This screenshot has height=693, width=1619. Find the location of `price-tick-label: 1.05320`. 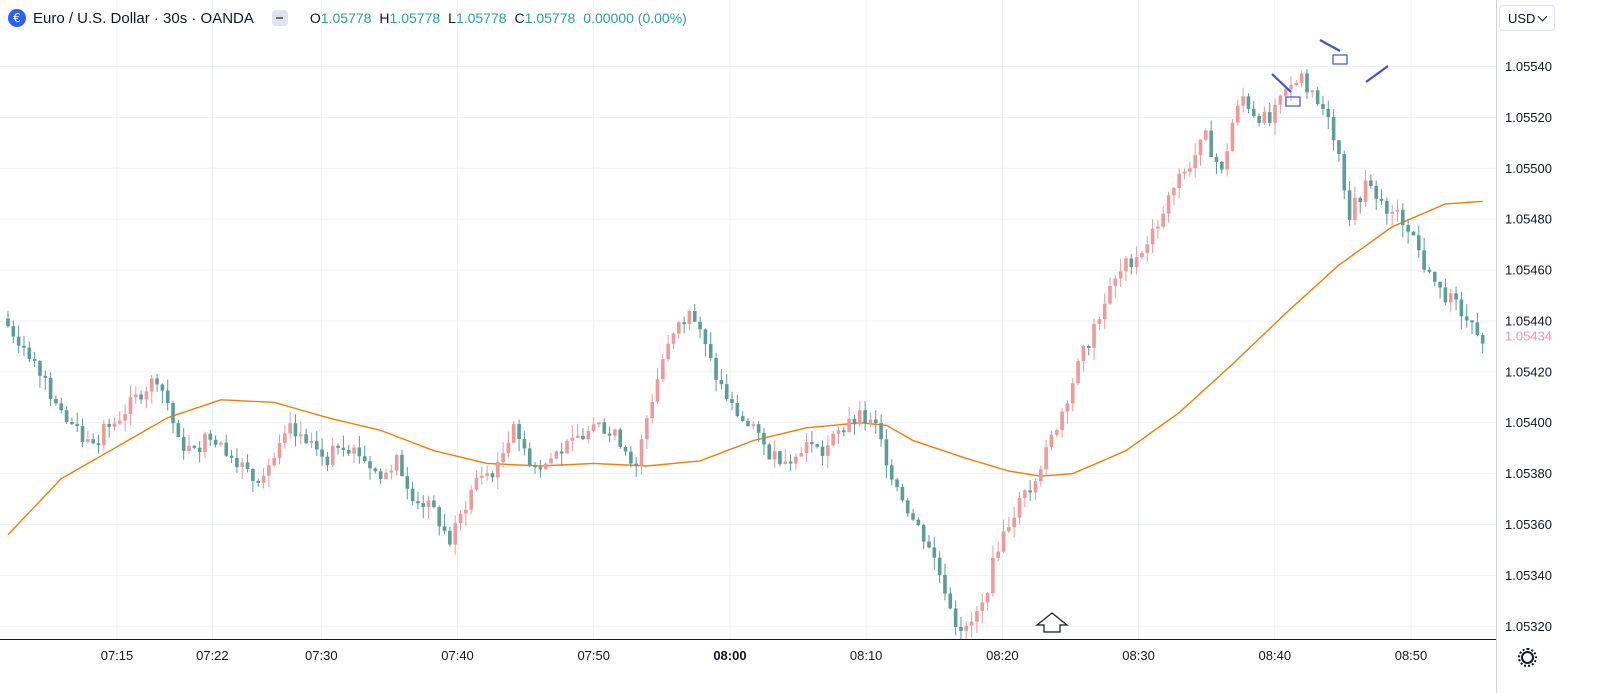

price-tick-label: 1.05320 is located at coordinates (1528, 626).